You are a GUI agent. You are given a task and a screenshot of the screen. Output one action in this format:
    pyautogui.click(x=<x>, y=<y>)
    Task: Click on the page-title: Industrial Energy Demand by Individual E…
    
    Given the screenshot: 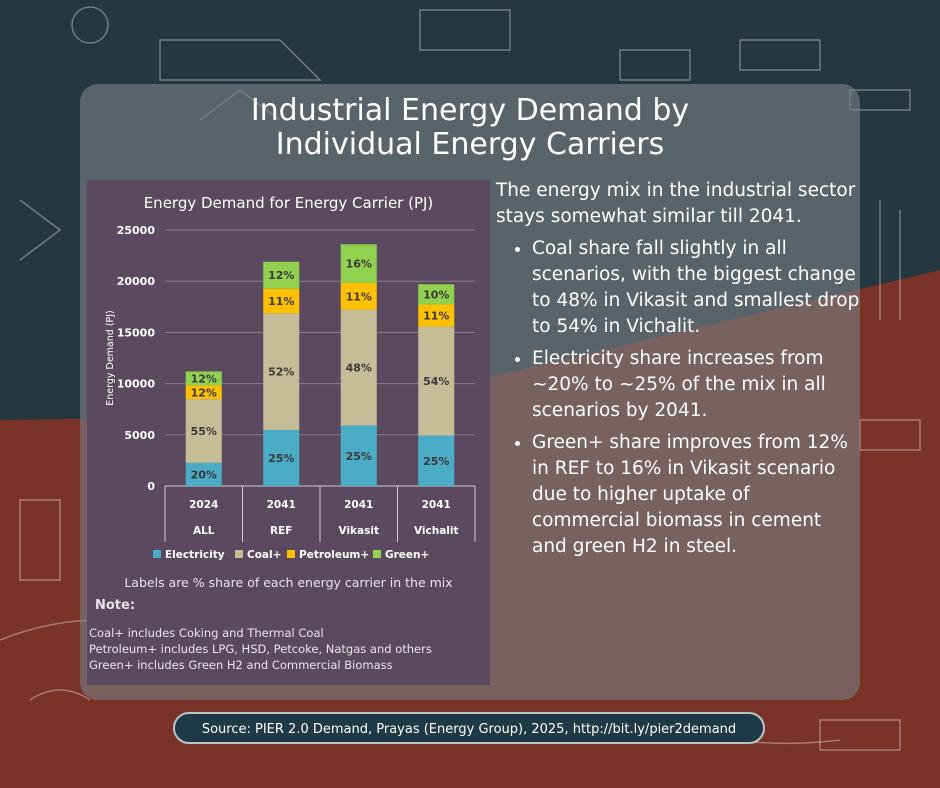 What is the action you would take?
    pyautogui.click(x=470, y=128)
    